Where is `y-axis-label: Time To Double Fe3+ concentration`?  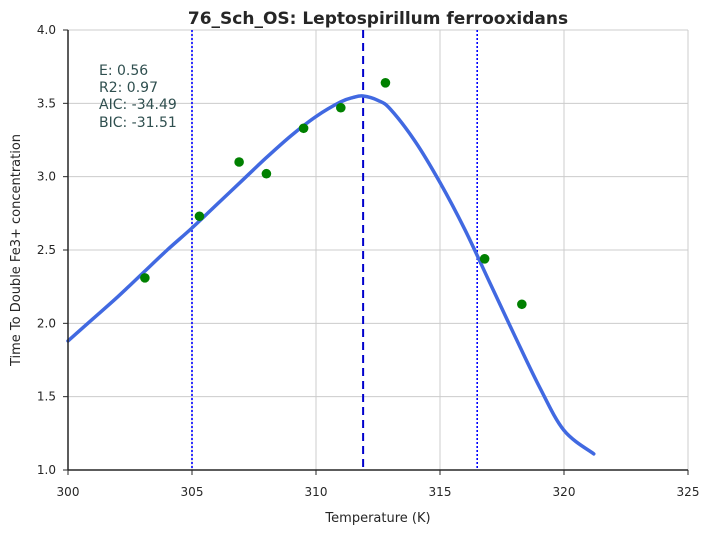
y-axis-label: Time To Double Fe3+ concentration is located at coordinates (16, 250).